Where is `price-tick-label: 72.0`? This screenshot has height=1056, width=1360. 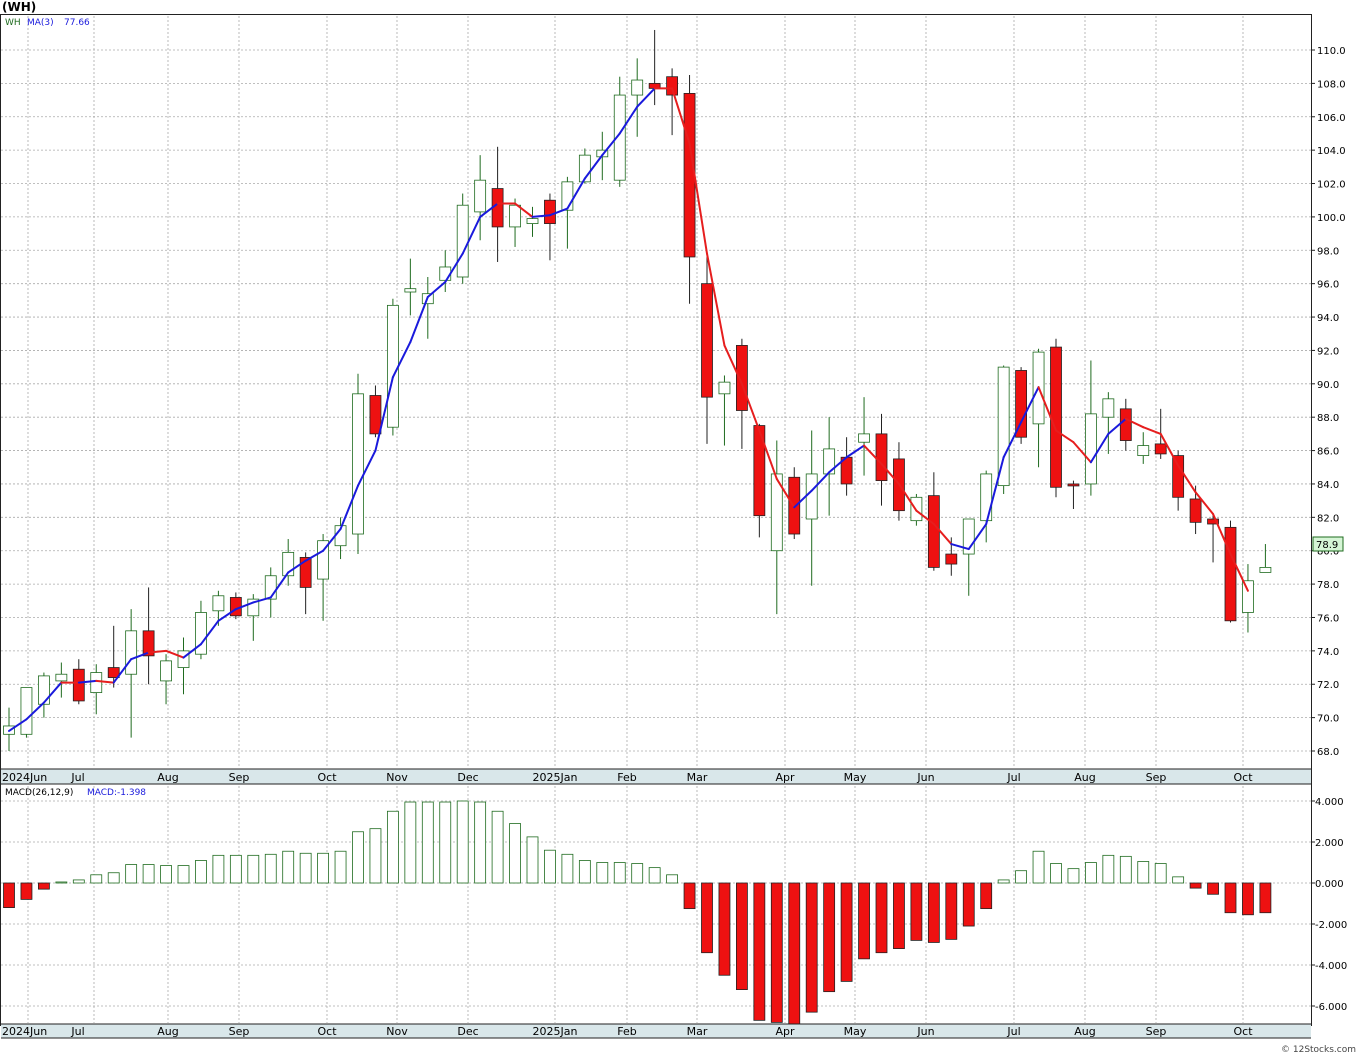
price-tick-label: 72.0 is located at coordinates (1328, 685).